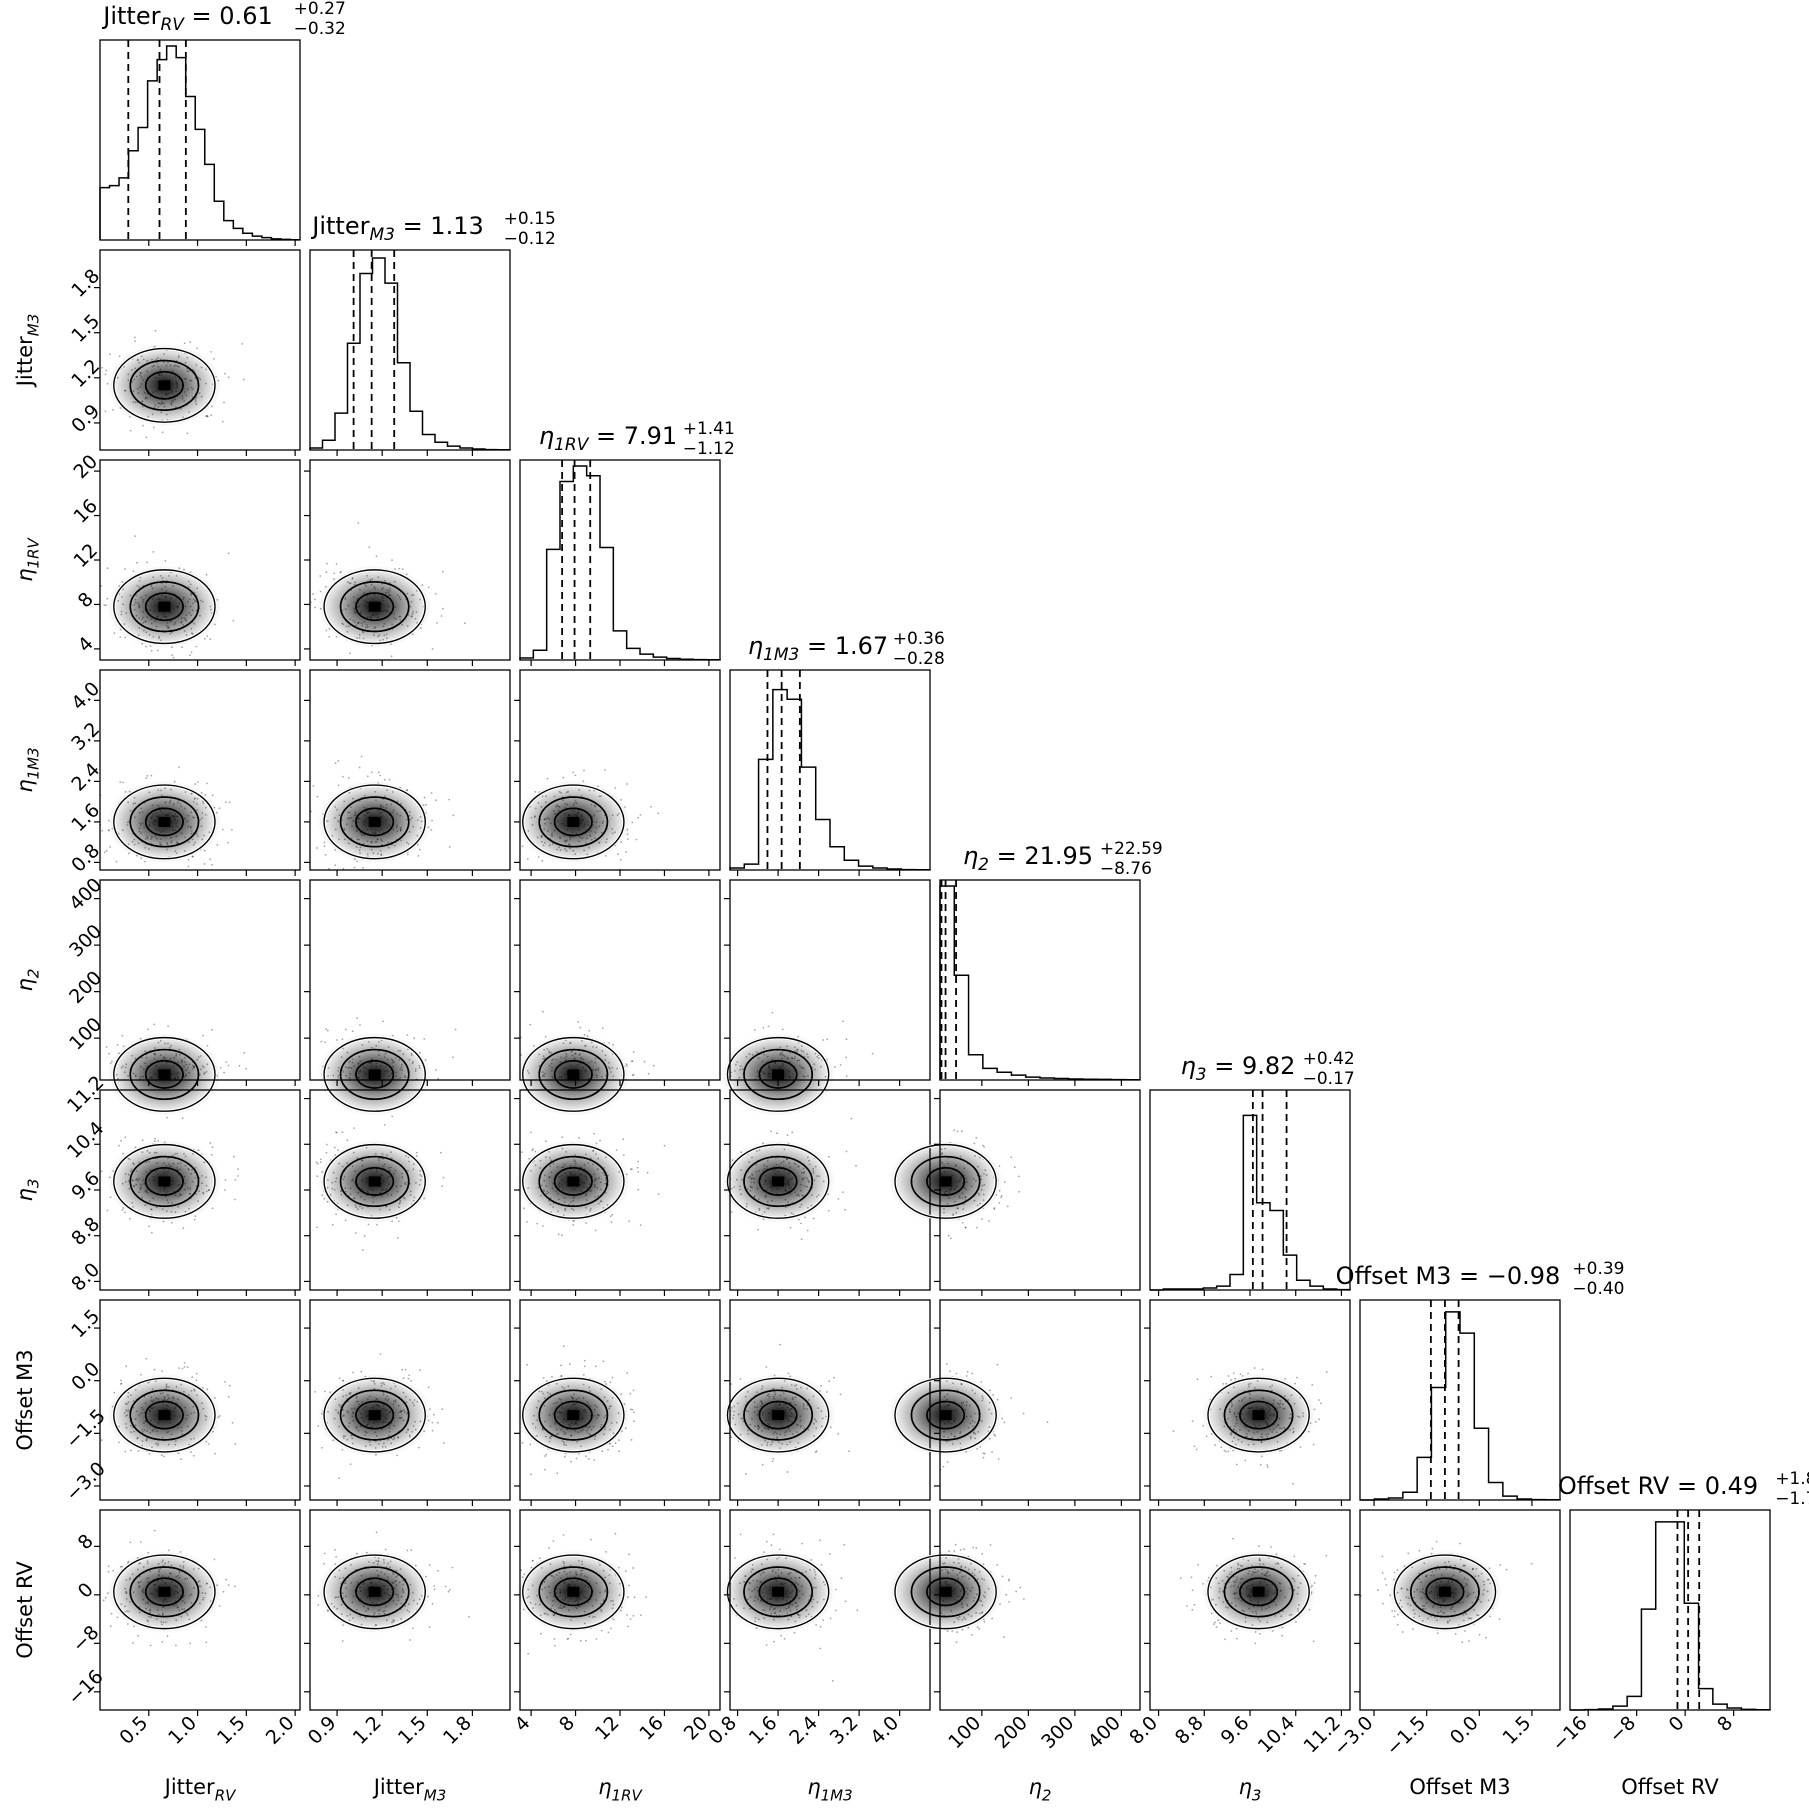 Image resolution: width=1809 pixels, height=1809 pixels. Describe the element at coordinates (530, 219) in the screenshot. I see `title-plus-error: +0.15` at that location.